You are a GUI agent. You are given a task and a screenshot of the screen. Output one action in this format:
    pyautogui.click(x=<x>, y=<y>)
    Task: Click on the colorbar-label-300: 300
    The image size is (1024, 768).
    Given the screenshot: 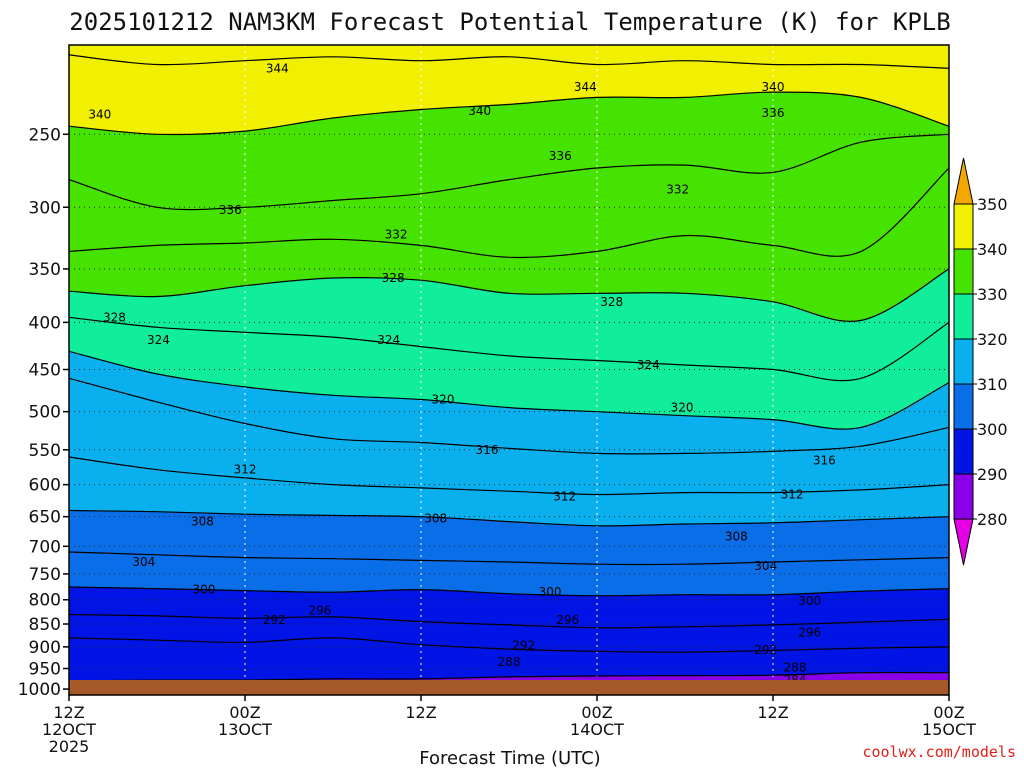 What is the action you would take?
    pyautogui.click(x=992, y=429)
    